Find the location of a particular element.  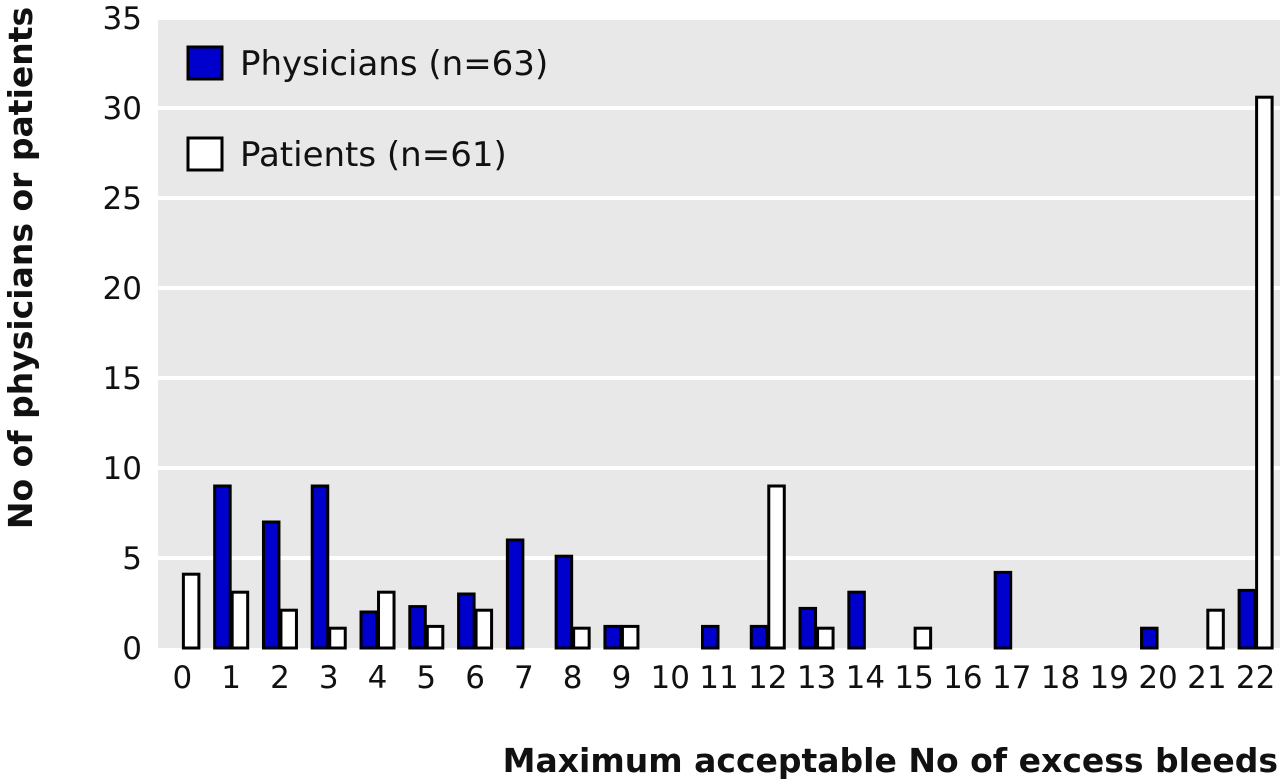

y-tick-label: 0 is located at coordinates (132, 649).